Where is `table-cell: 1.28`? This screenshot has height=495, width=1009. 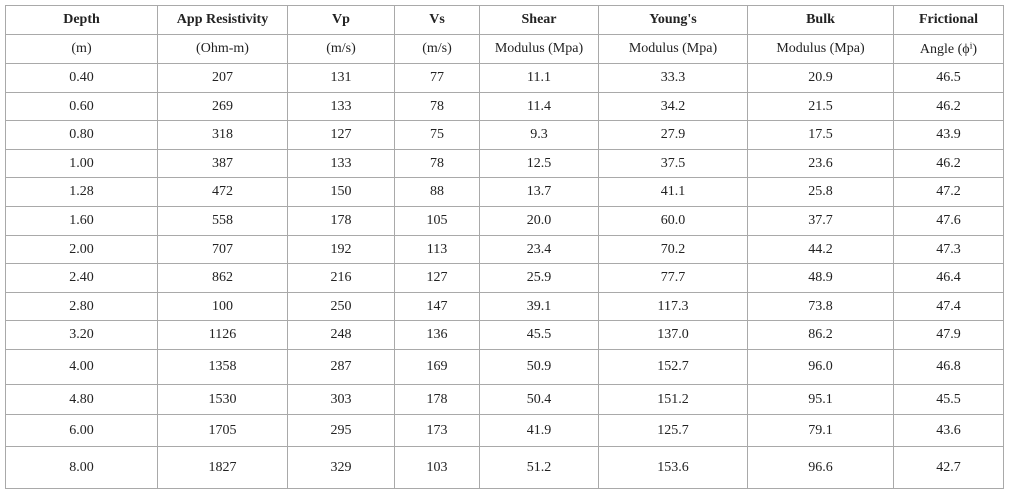
table-cell: 1.28 is located at coordinates (81, 192).